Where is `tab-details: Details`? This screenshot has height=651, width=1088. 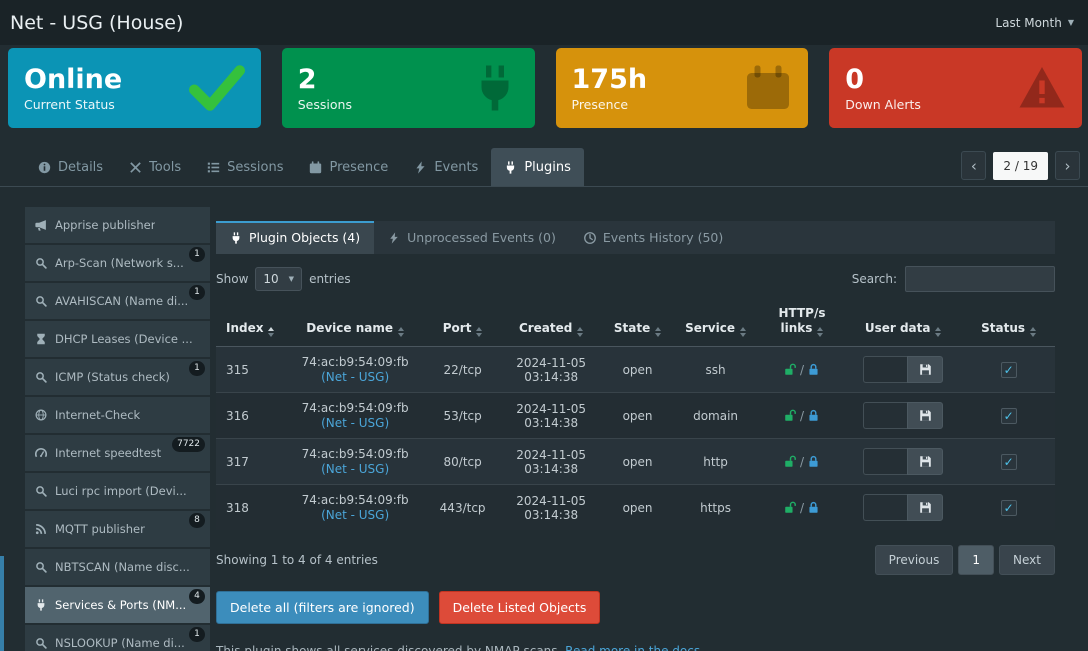
tab-details: Details is located at coordinates (70, 167).